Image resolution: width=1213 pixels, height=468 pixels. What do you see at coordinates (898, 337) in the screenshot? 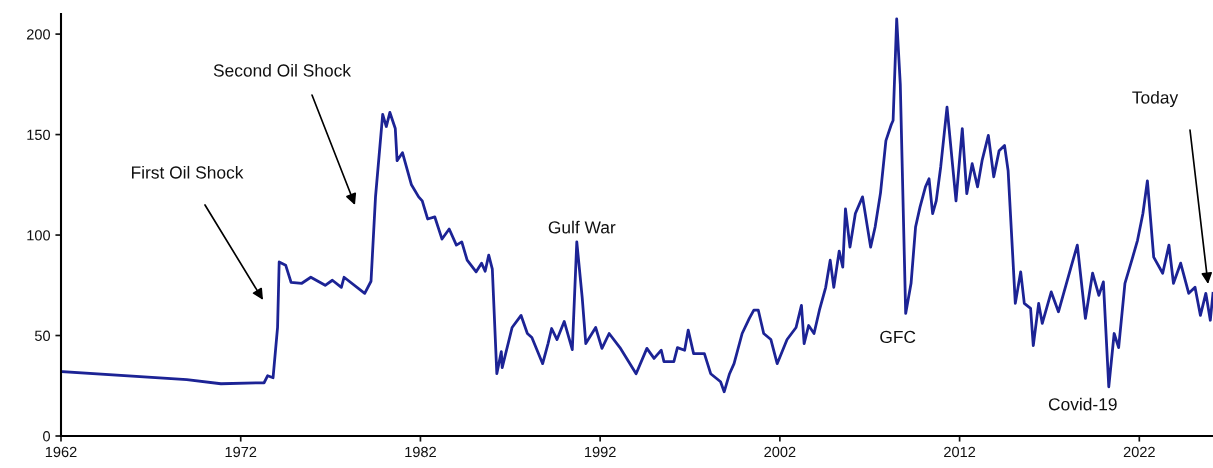
I see `annotation: GFC` at bounding box center [898, 337].